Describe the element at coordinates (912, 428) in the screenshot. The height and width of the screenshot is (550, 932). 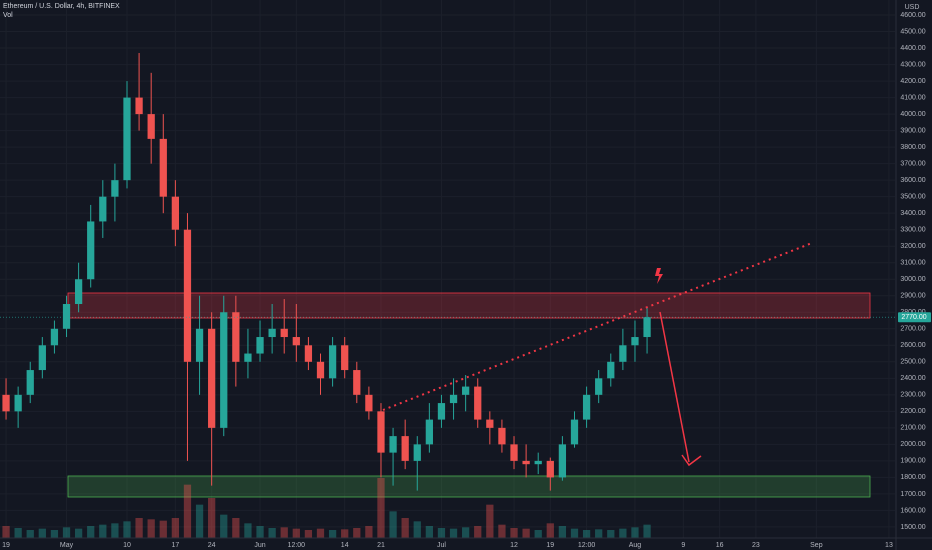
I see `y-tick-label: 2100.00` at that location.